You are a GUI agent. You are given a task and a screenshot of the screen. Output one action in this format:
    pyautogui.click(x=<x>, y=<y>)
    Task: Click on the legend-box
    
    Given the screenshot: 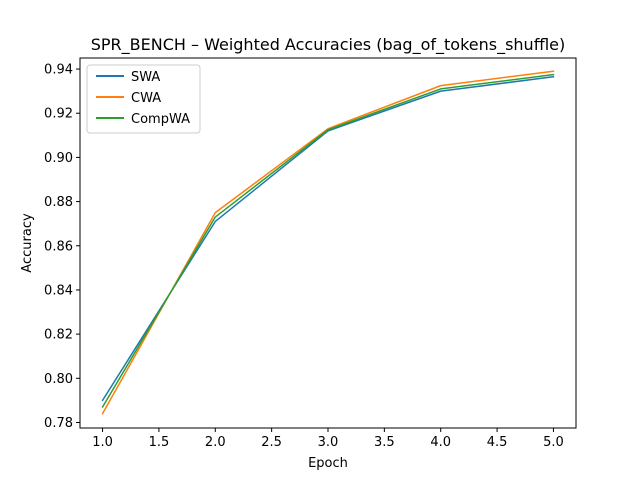 What is the action you would take?
    pyautogui.click(x=143, y=99)
    